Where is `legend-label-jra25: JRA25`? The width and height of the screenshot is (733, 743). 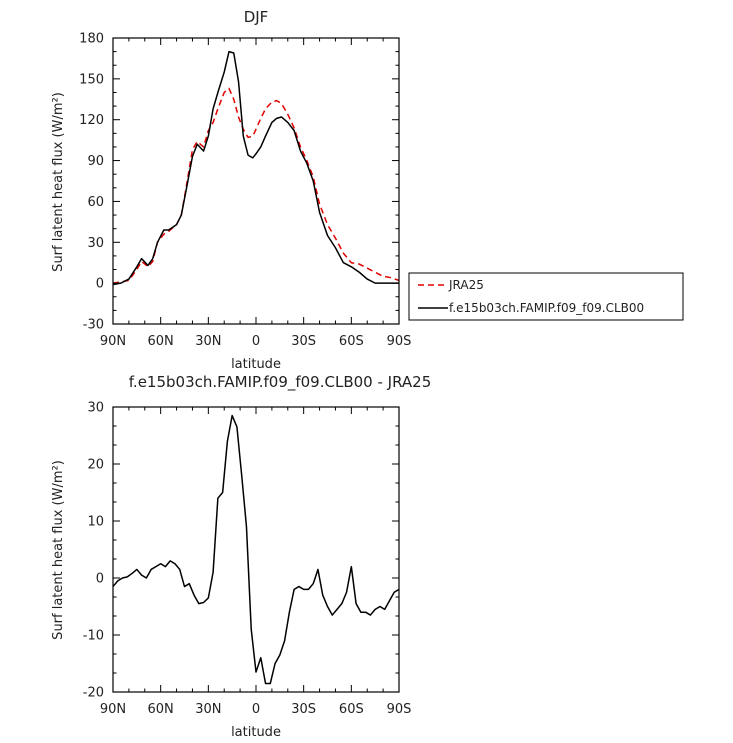 legend-label-jra25: JRA25 is located at coordinates (466, 285).